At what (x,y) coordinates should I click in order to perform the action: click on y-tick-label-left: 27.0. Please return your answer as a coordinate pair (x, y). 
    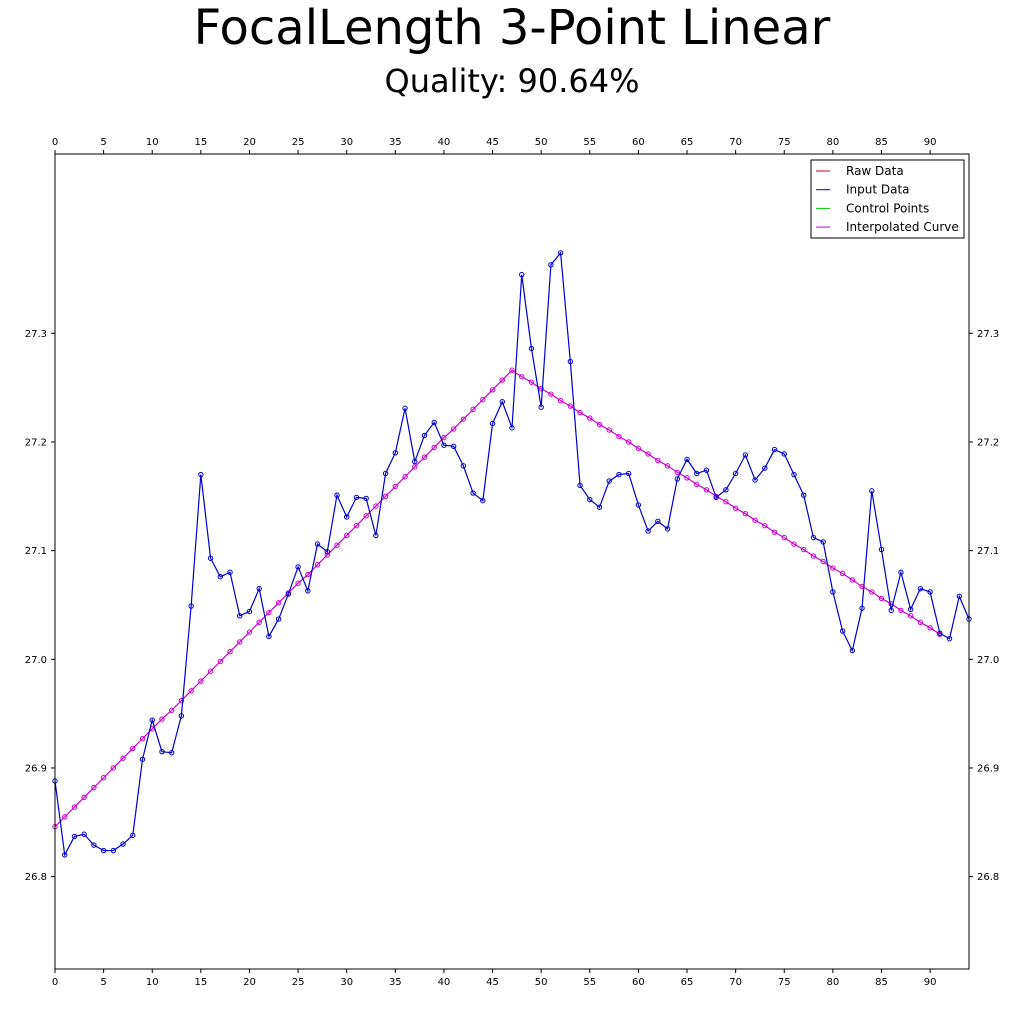
    Looking at the image, I should click on (36, 660).